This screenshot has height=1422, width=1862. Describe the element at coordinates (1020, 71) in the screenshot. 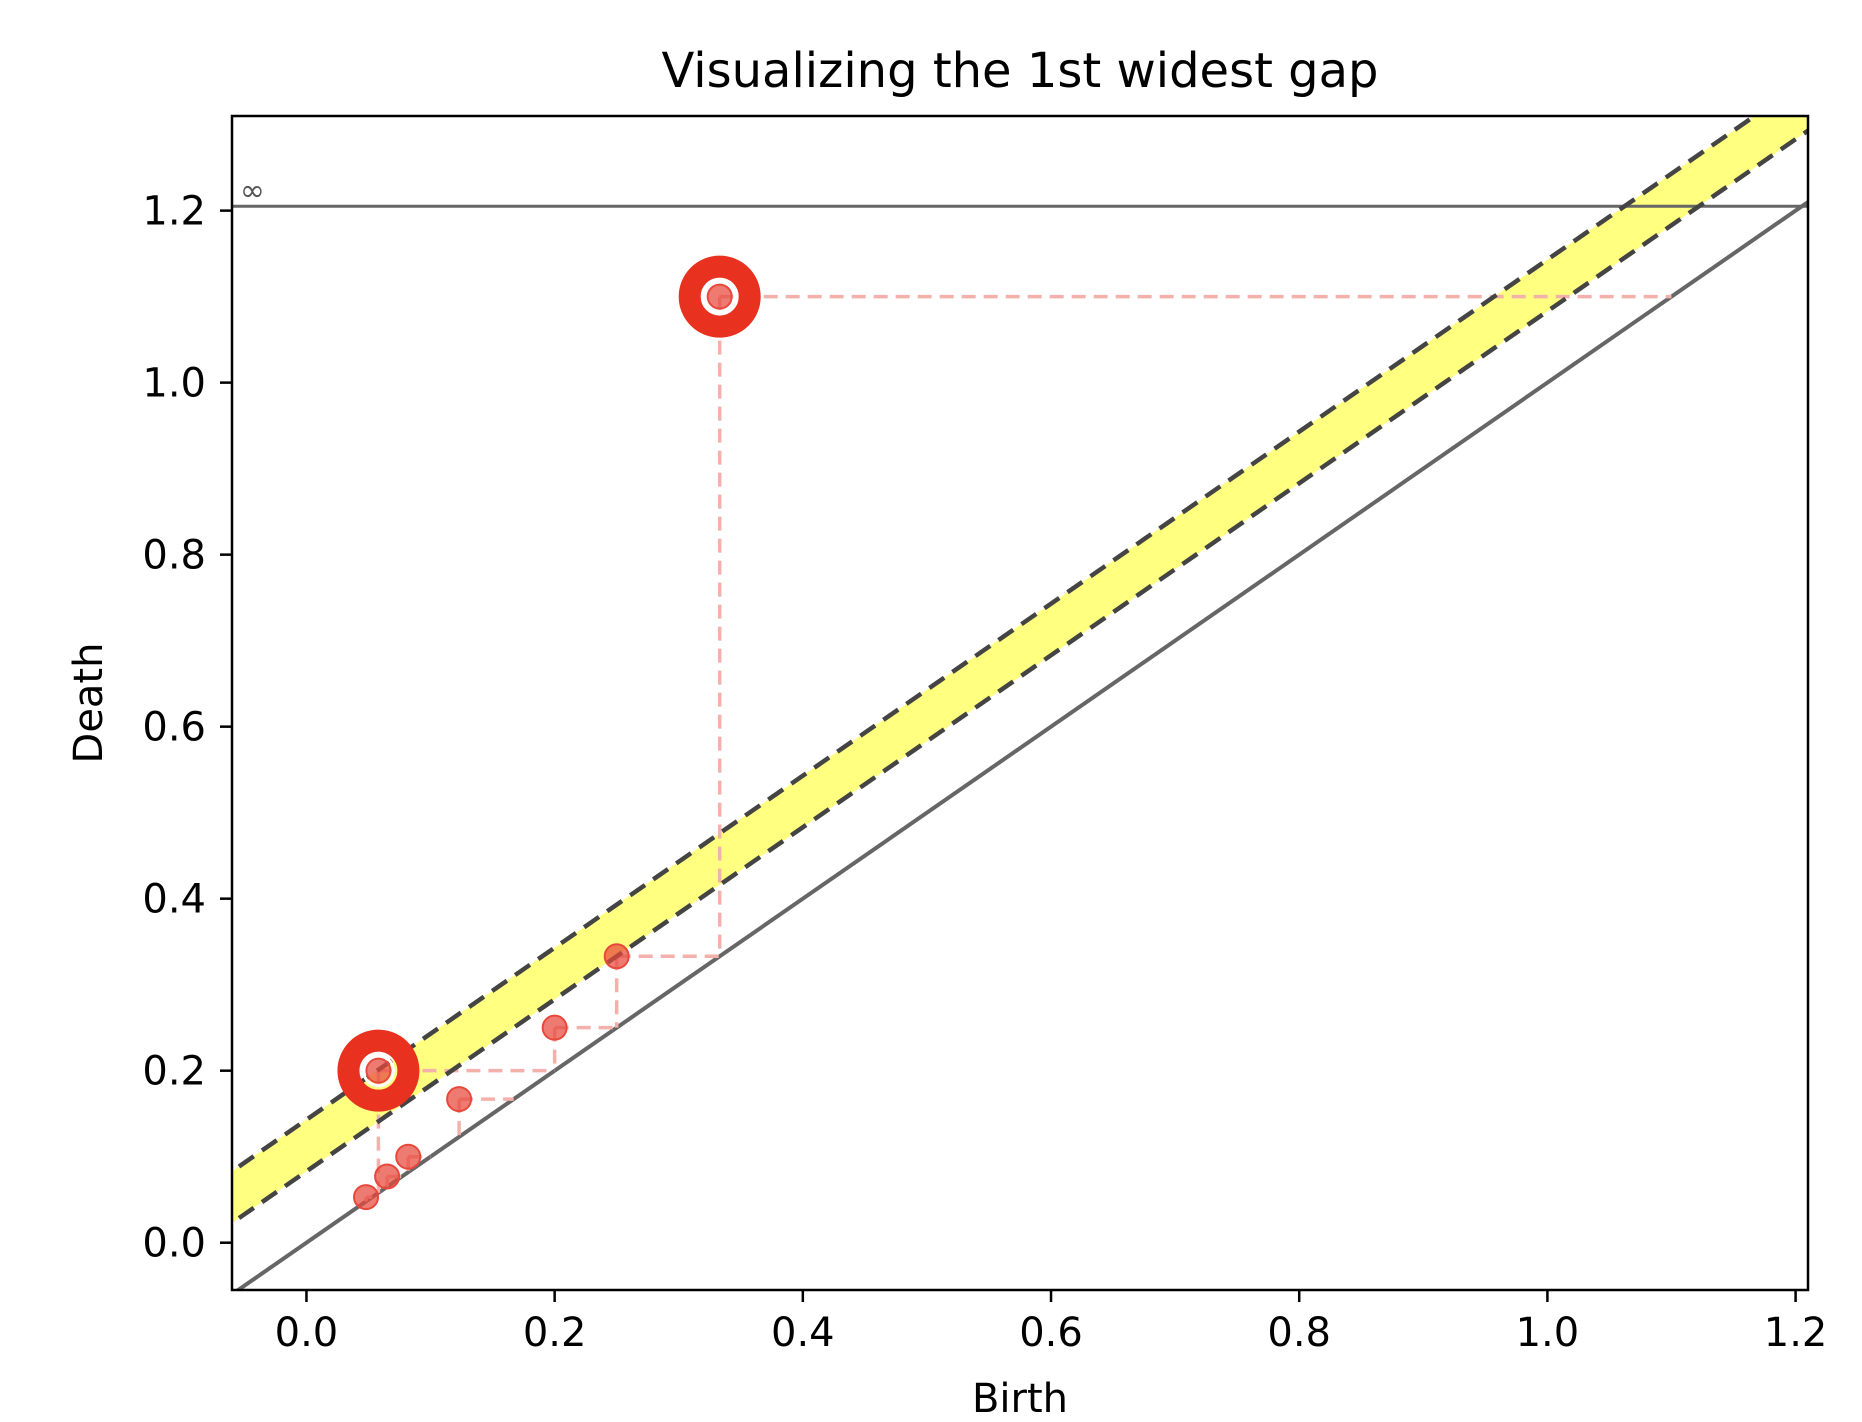

I see `chart-title: Visualizing the 1st widest gap` at that location.